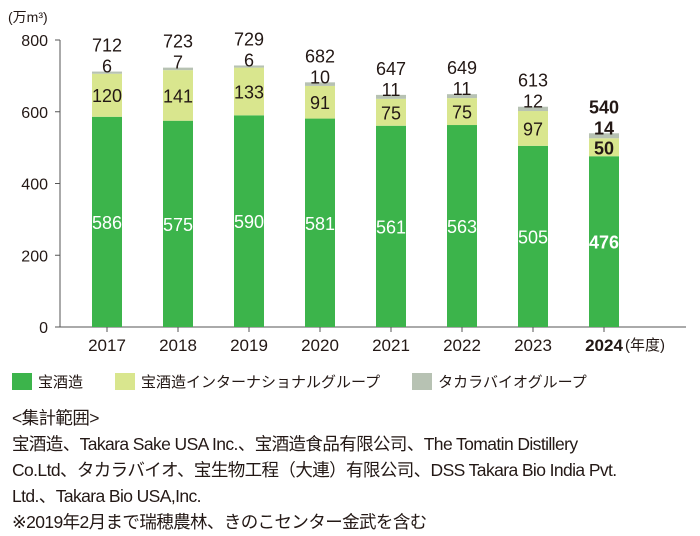  What do you see at coordinates (249, 66) in the screenshot?
I see `bar-segment-3-2019` at bounding box center [249, 66].